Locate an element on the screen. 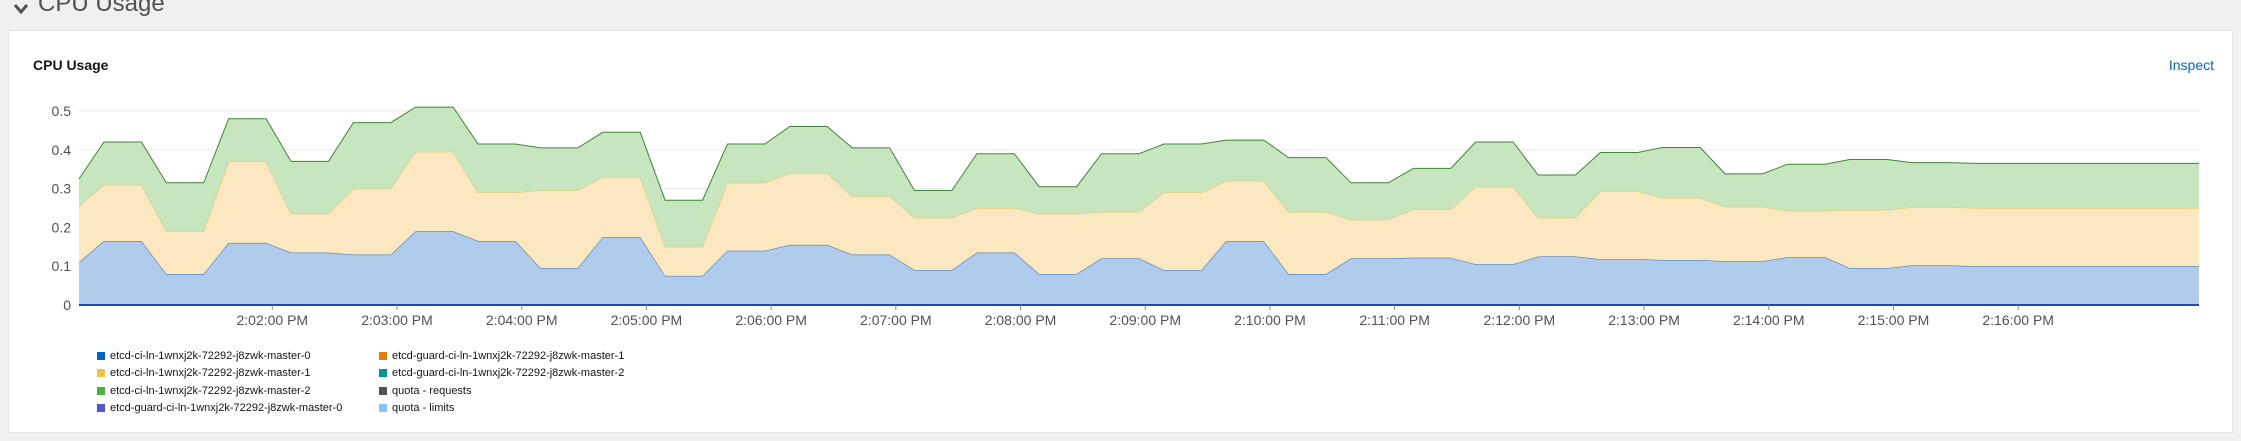  legend-item: quota - requests is located at coordinates (520, 391).